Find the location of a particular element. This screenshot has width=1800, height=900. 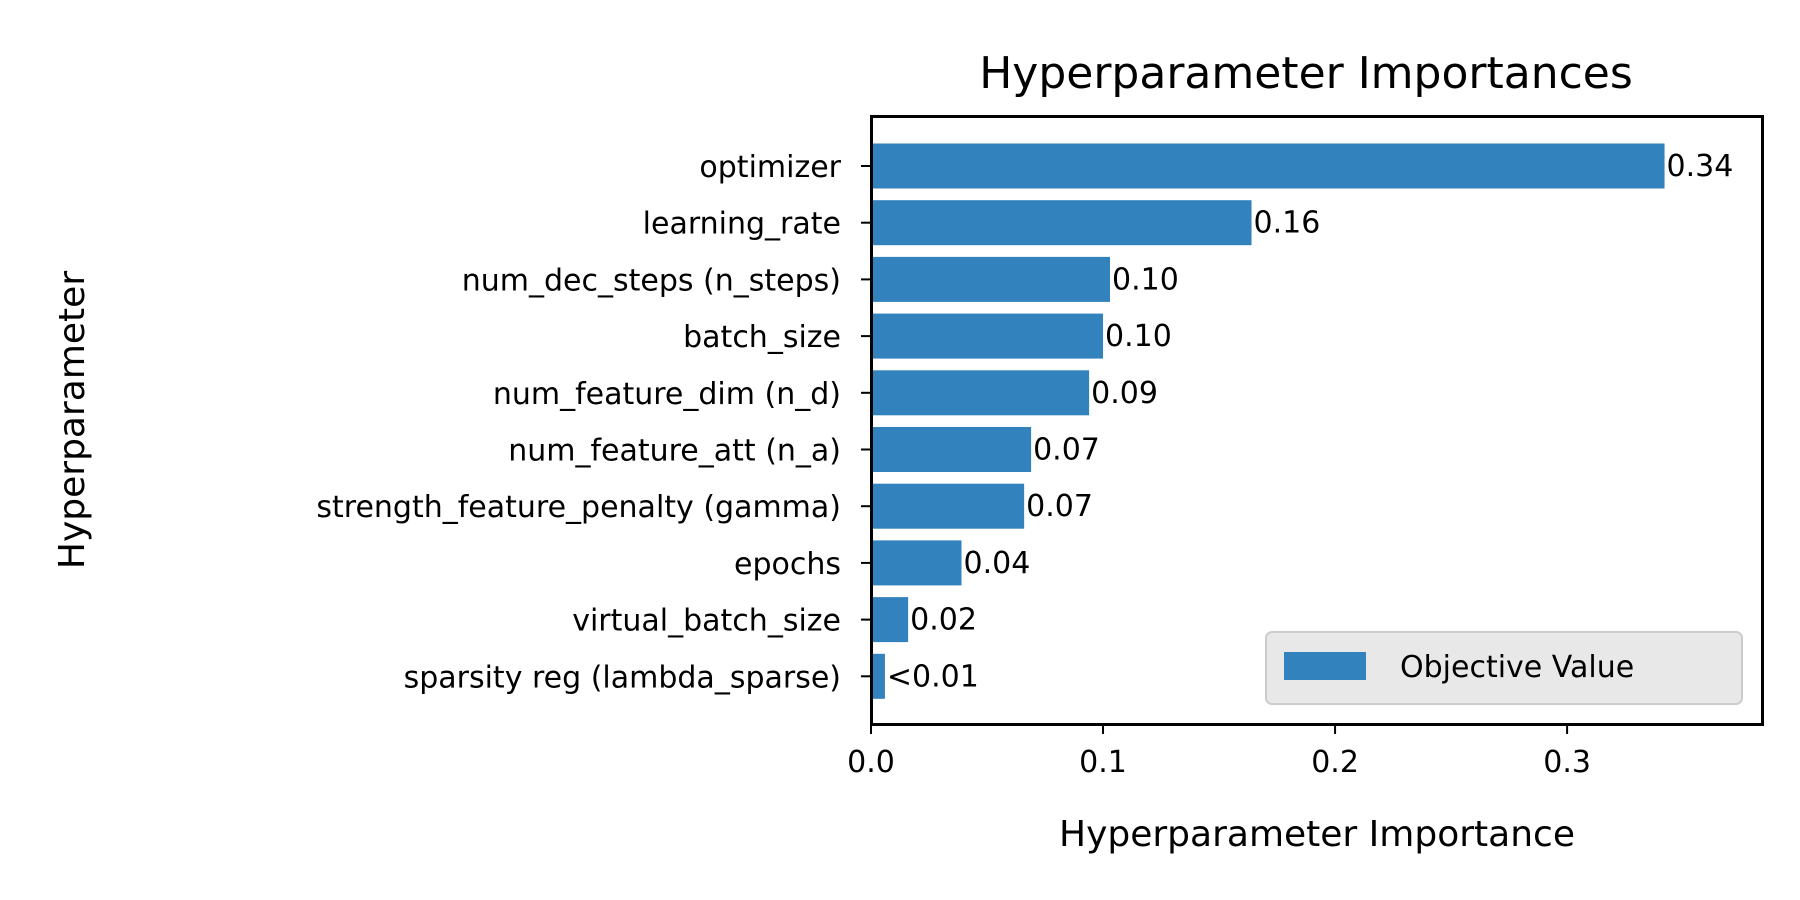

y-tick-label: virtual_batch_size is located at coordinates (706, 621).